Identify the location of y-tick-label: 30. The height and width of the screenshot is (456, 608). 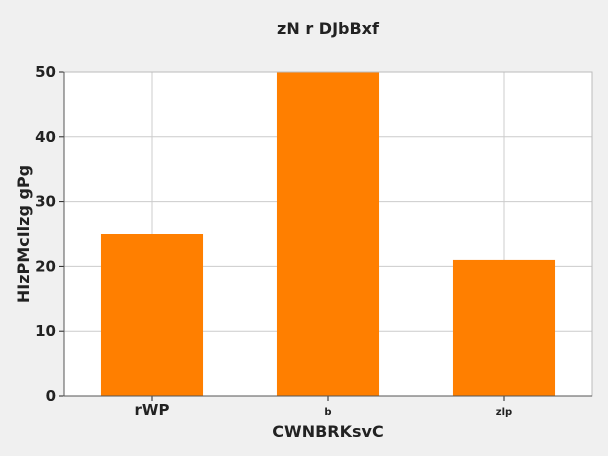
(45, 202).